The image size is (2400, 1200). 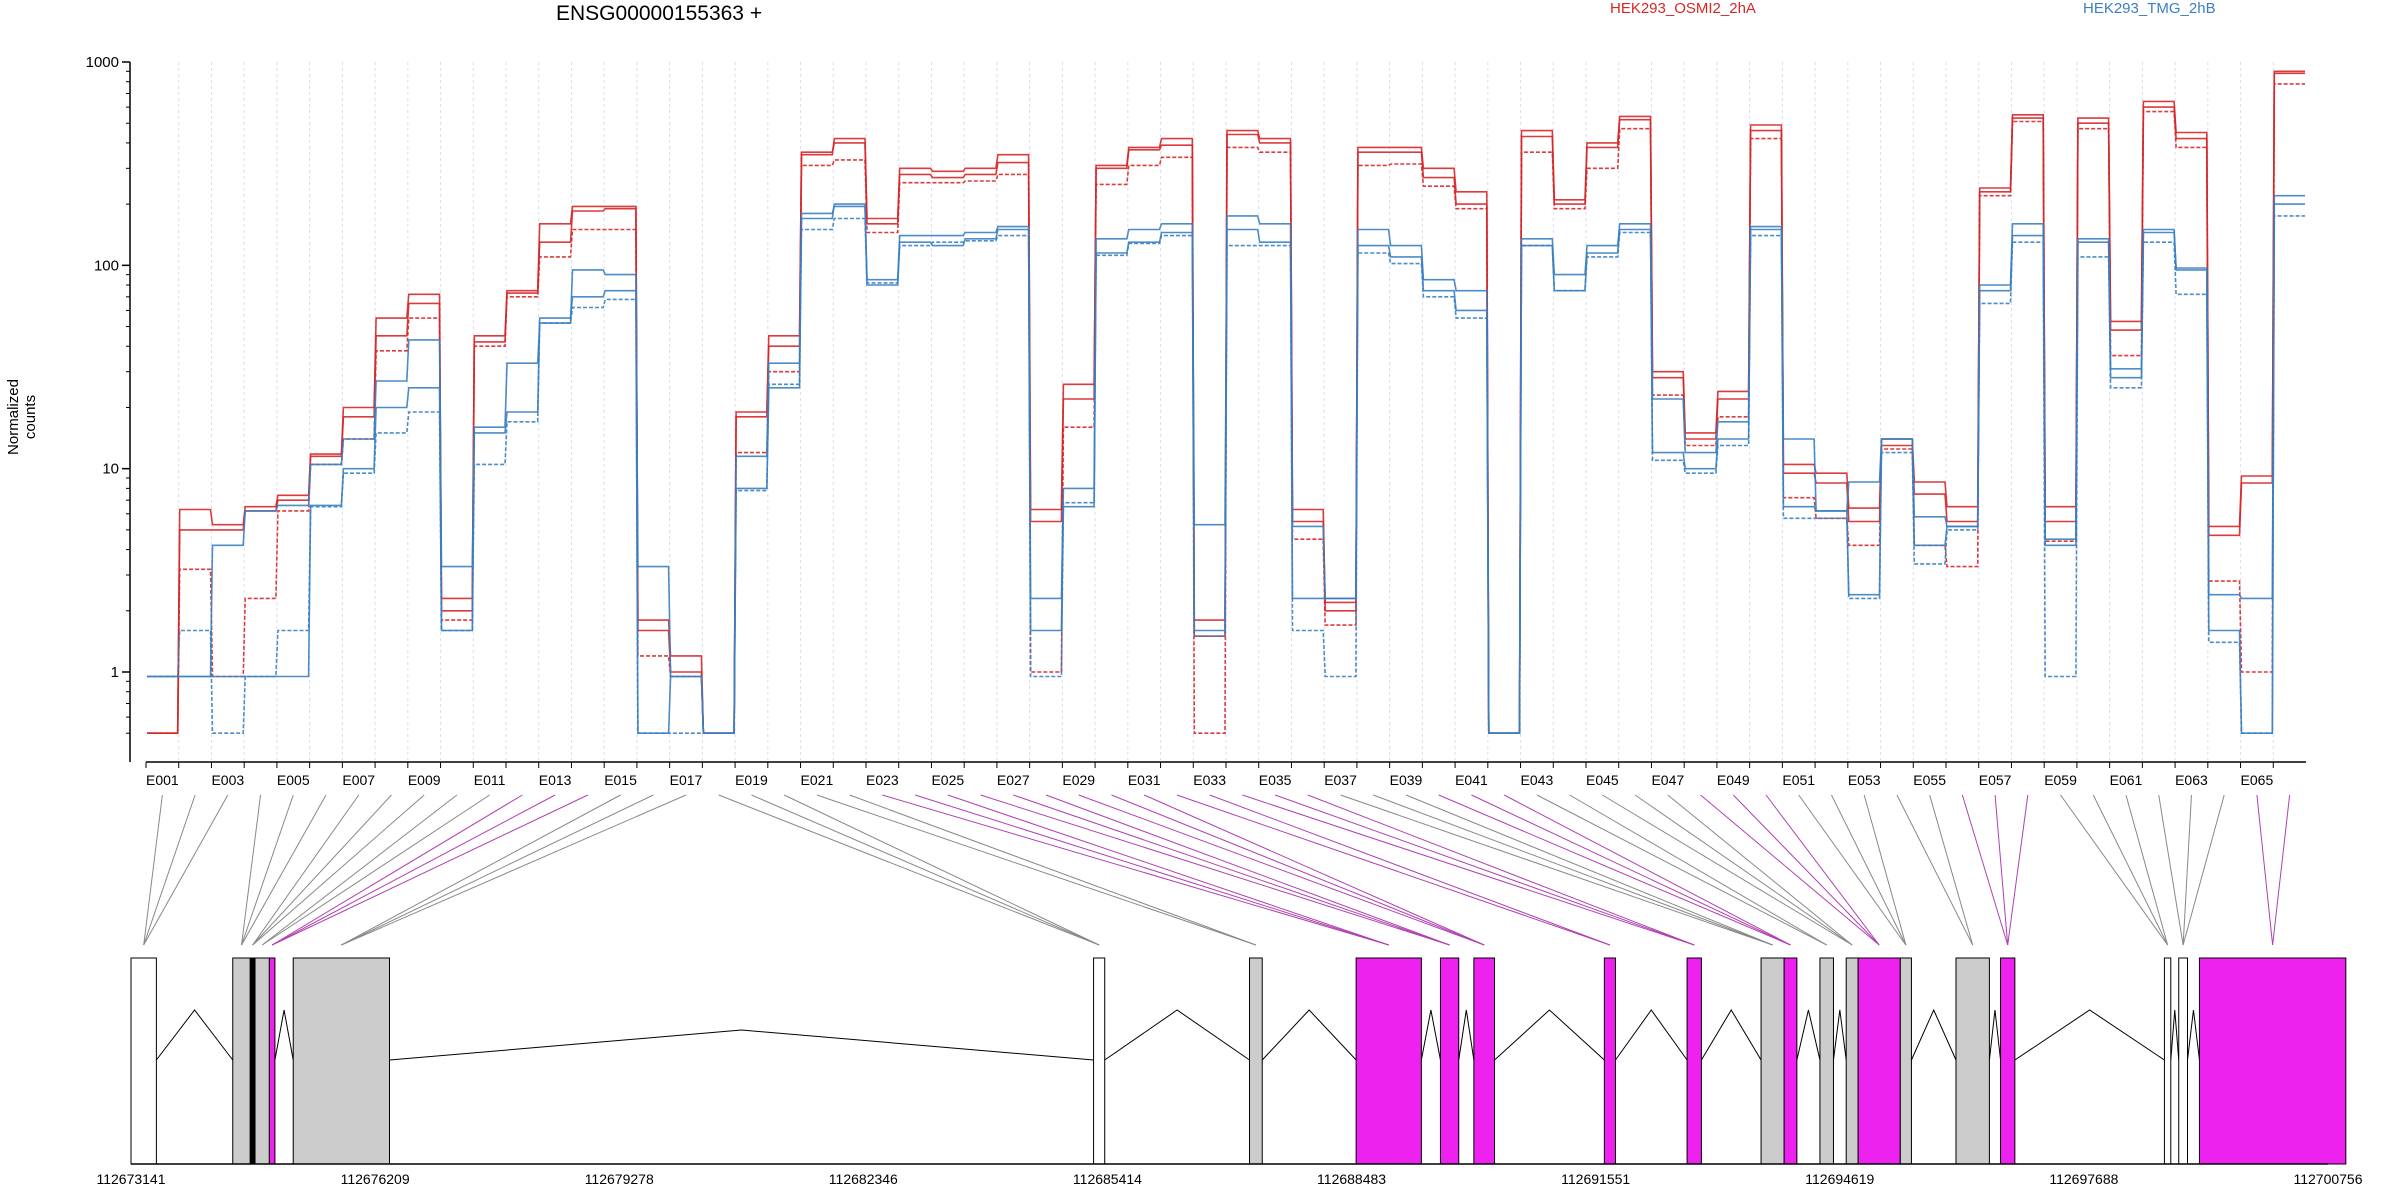 I want to click on exon-label: E051, so click(x=1798, y=780).